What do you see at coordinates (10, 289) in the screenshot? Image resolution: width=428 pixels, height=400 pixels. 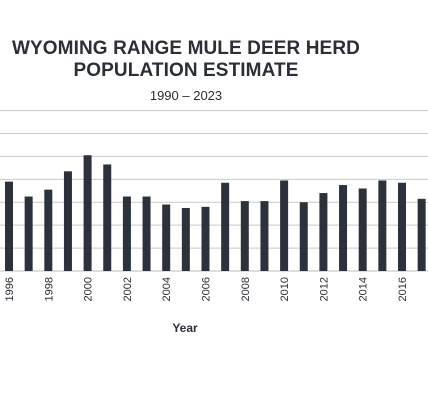 I see `x-tick-label-1996: 1996` at bounding box center [10, 289].